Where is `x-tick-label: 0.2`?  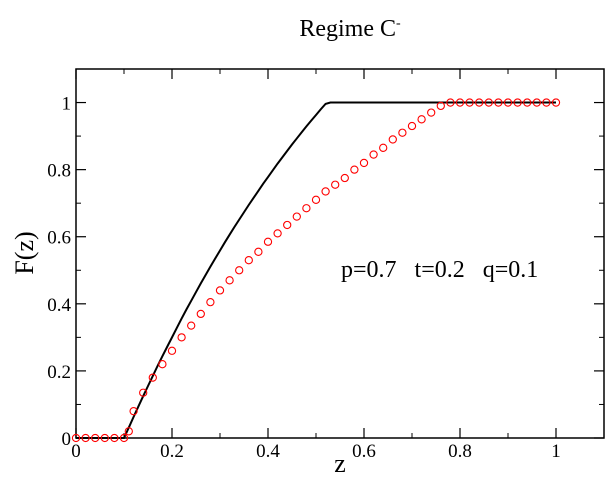 x-tick-label: 0.2 is located at coordinates (172, 451).